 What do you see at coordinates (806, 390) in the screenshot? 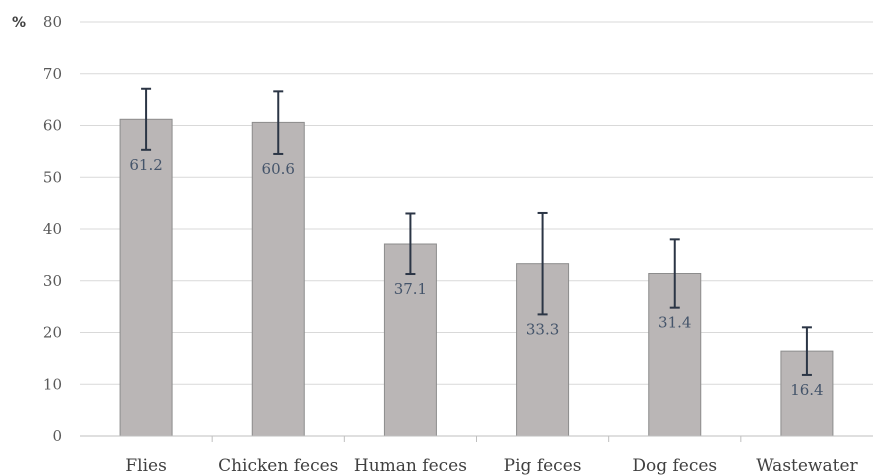
I see `data-label: 16.4` at bounding box center [806, 390].